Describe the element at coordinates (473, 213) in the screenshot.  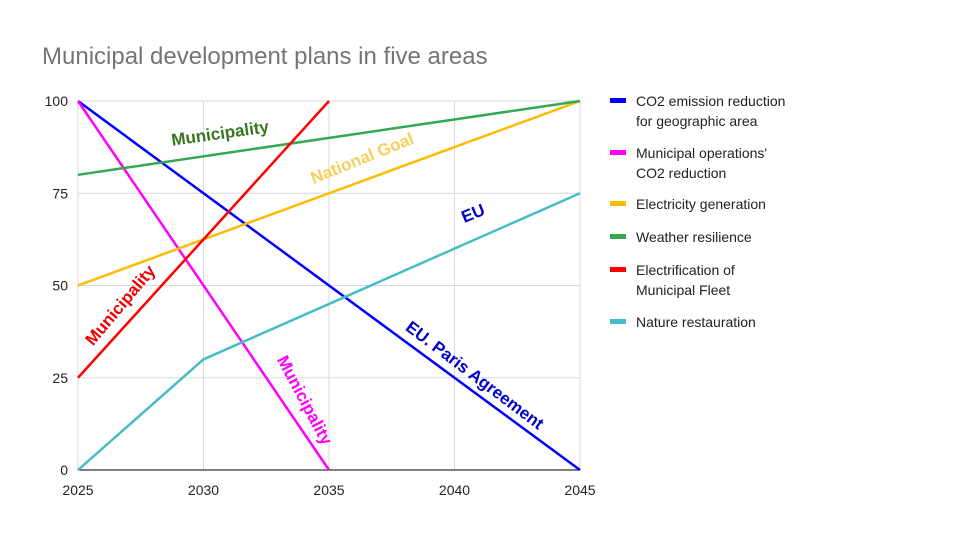
I see `annotation-label: EU` at that location.